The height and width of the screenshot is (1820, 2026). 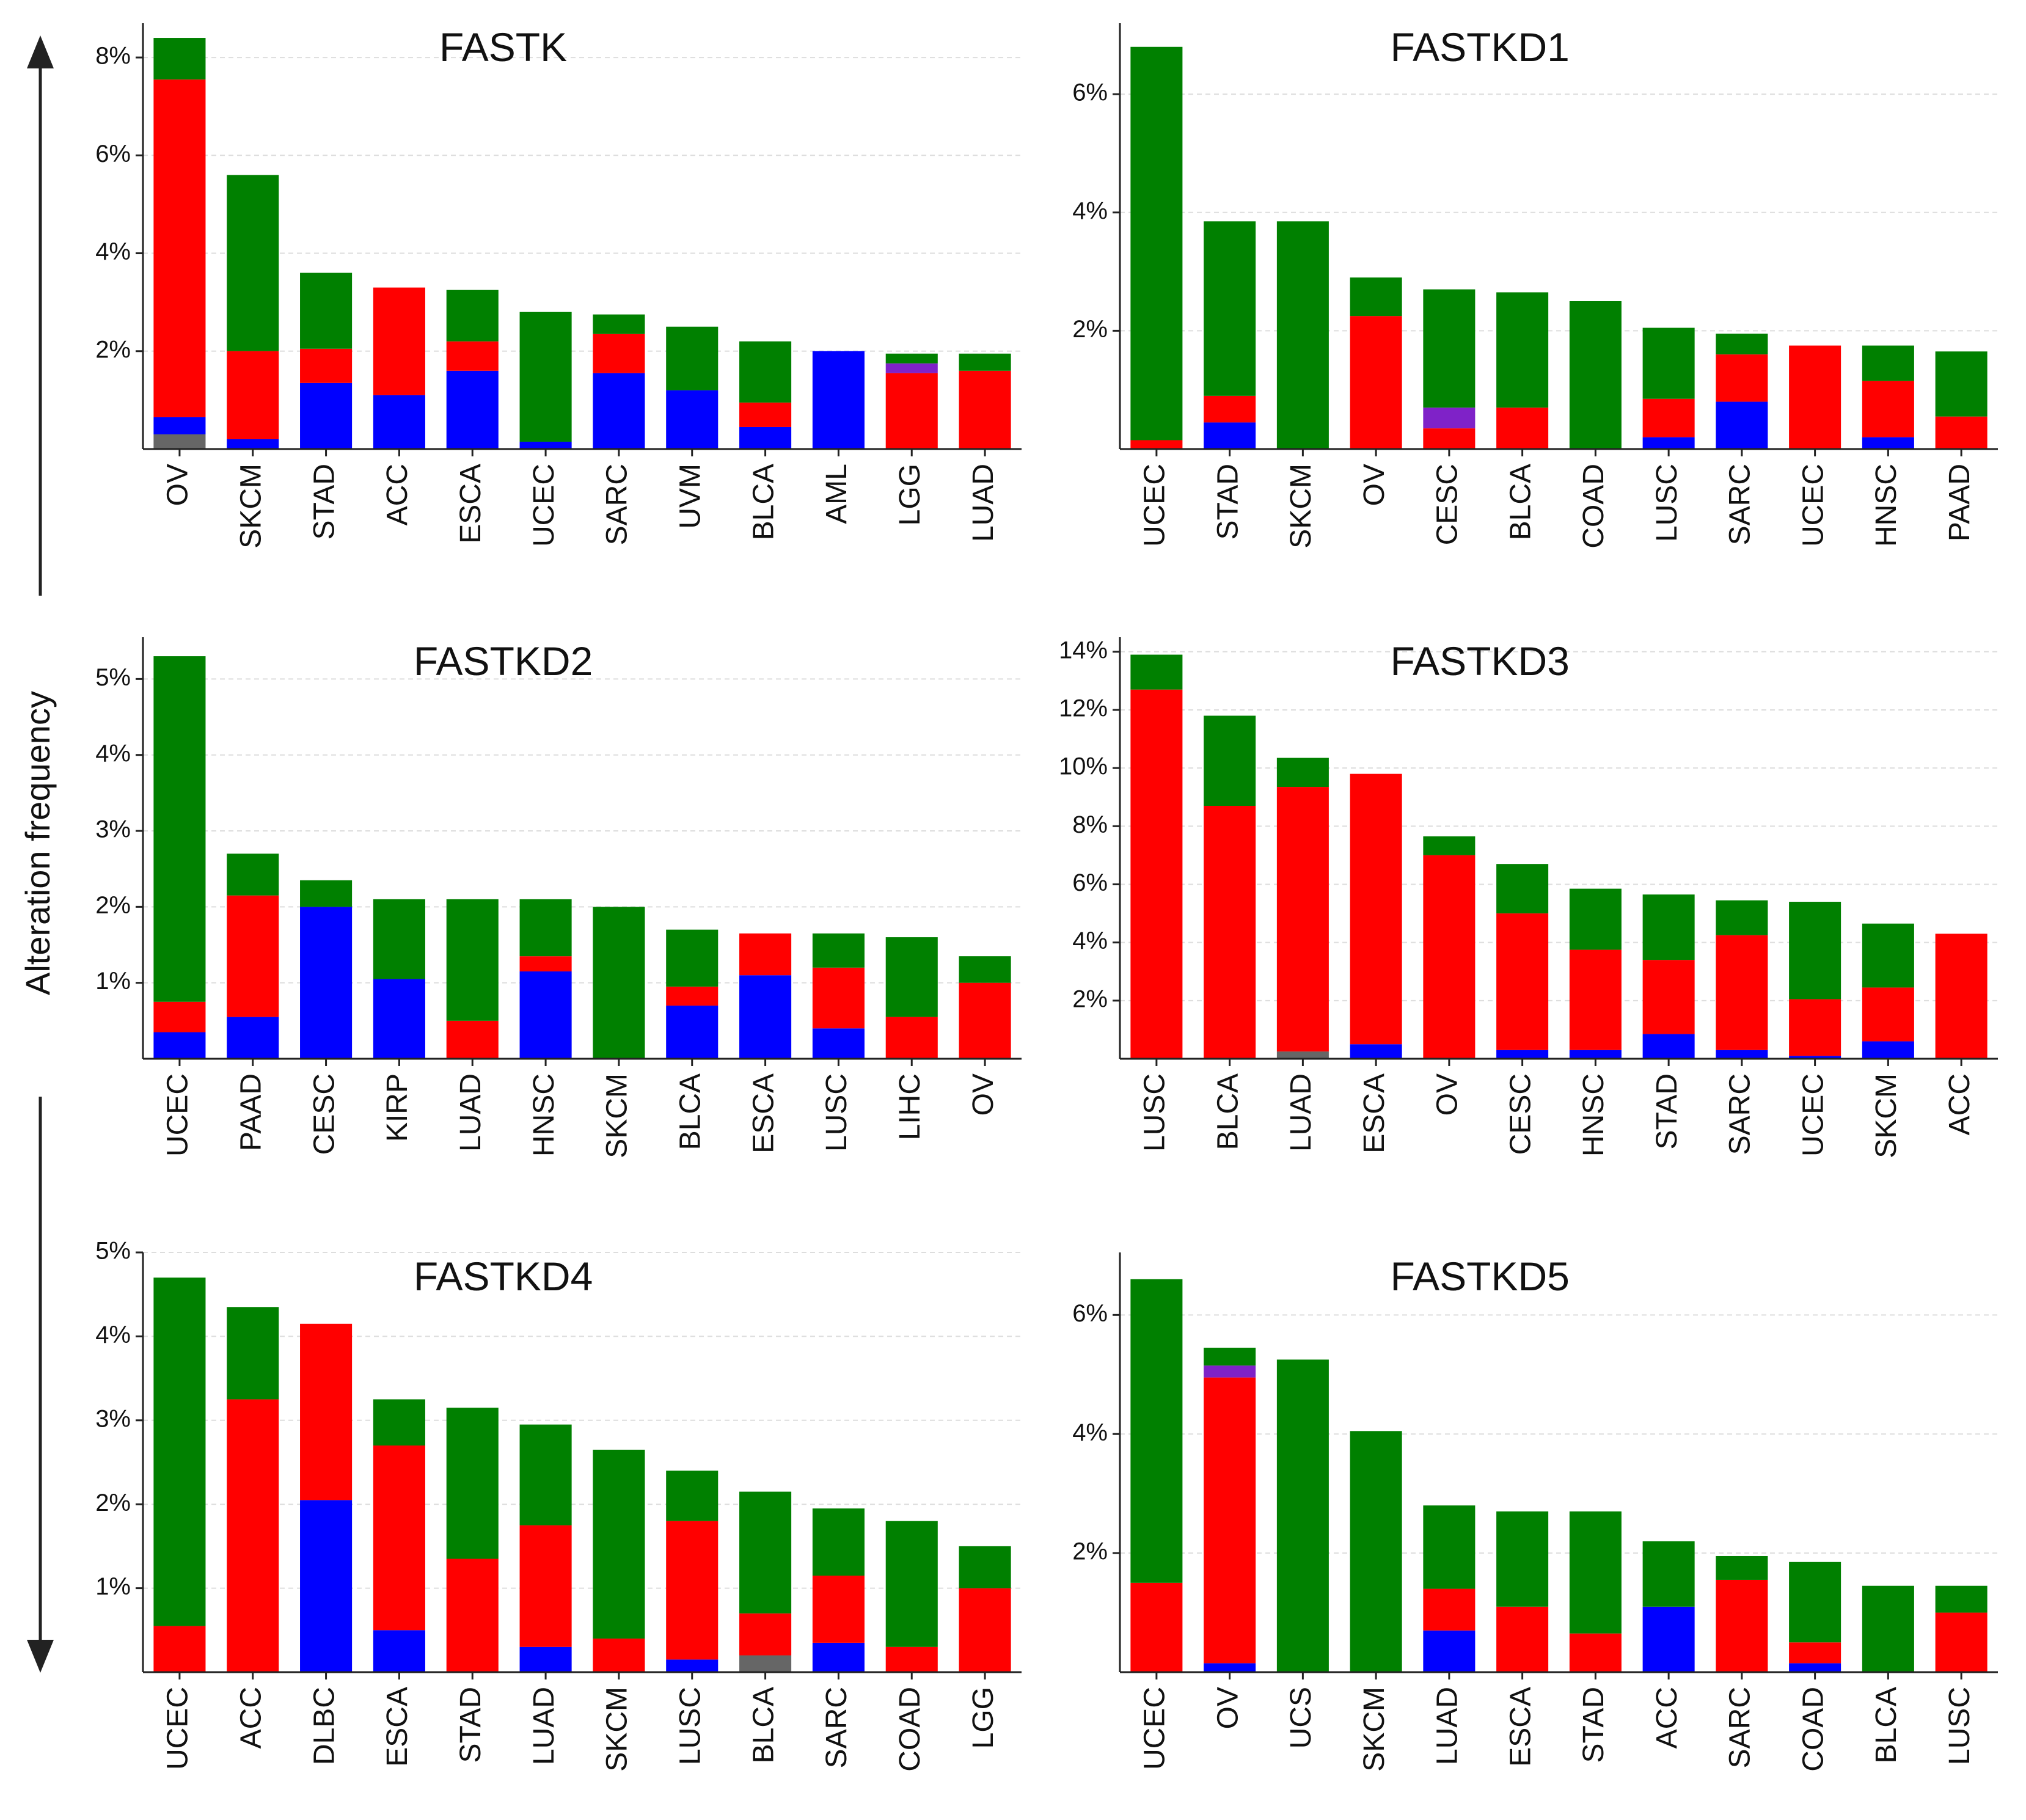 What do you see at coordinates (1449, 418) in the screenshot?
I see `bar-segment-cesc-multiple-alterations` at bounding box center [1449, 418].